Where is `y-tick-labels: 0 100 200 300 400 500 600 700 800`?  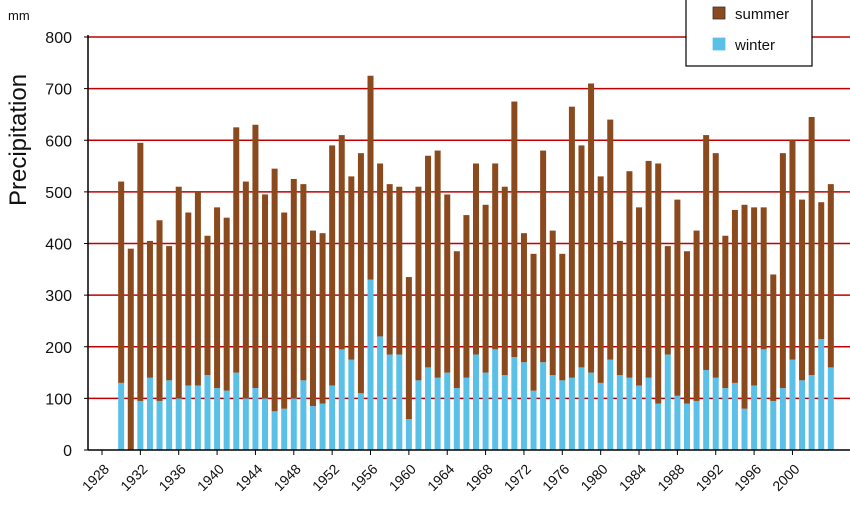 y-tick-labels: 0 100 200 300 400 500 600 700 800 is located at coordinates (66, 245).